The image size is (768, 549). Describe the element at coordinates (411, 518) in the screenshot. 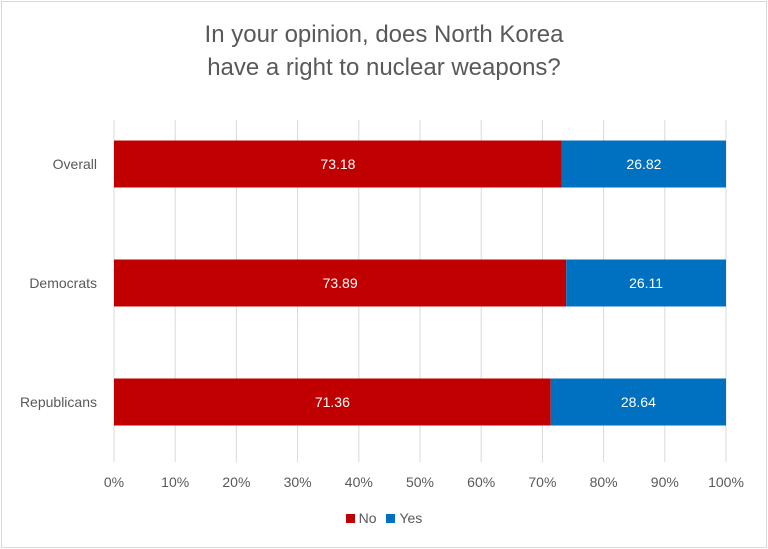

I see `legend-label-yes: Yes` at that location.